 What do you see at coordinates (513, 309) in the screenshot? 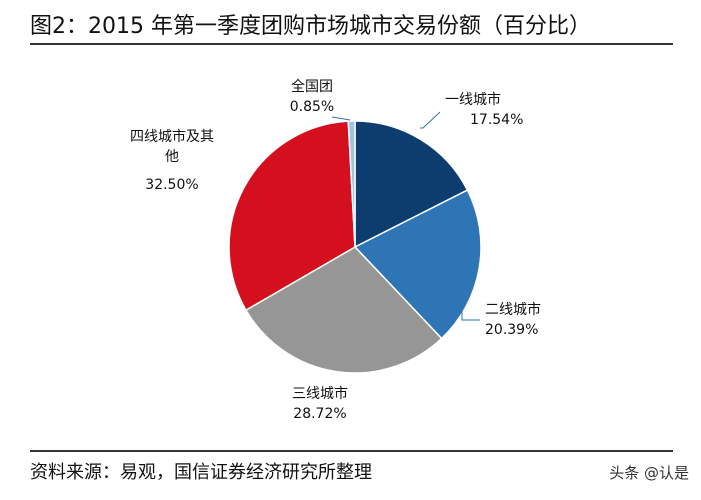
I see `slice-name-label: 二线城市` at bounding box center [513, 309].